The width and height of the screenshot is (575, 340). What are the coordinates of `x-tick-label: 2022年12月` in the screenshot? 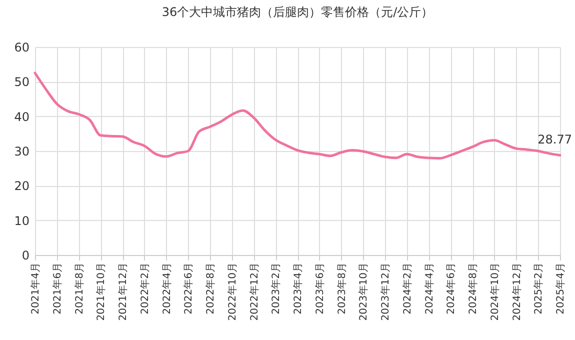 It's located at (254, 291).